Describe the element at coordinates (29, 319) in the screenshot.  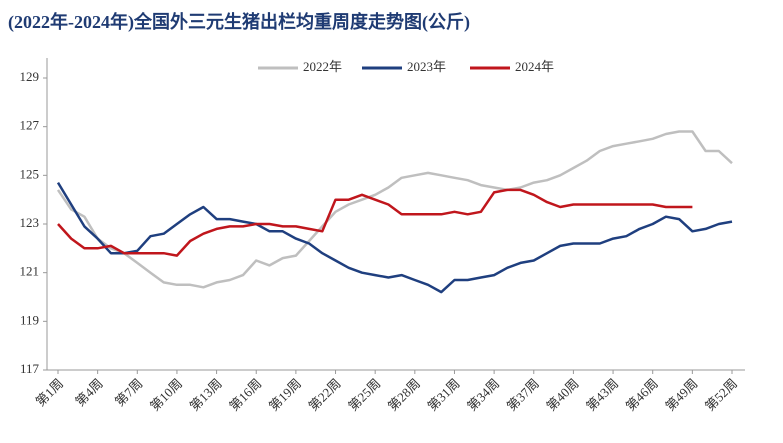
I see `y-tick-label: 119` at that location.